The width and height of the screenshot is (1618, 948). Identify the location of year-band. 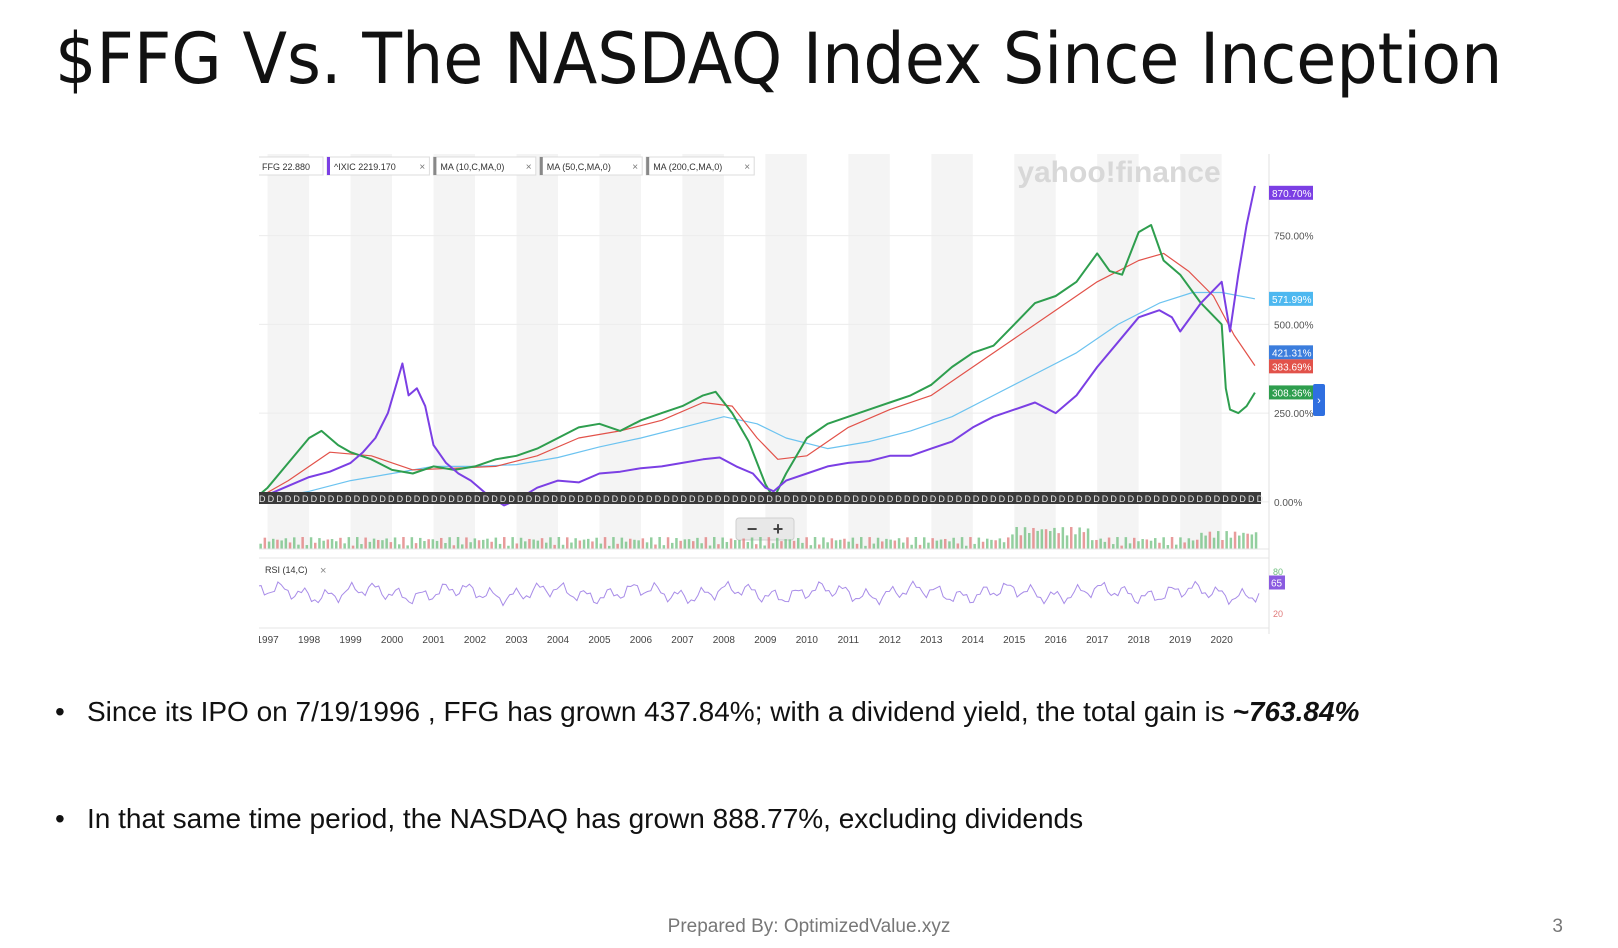
(537, 351).